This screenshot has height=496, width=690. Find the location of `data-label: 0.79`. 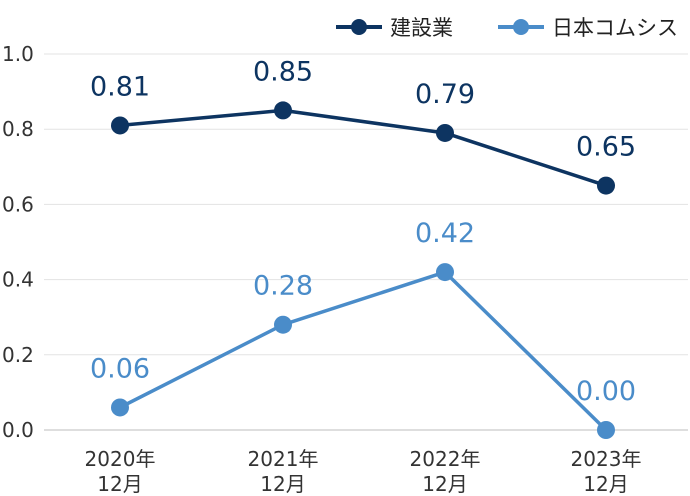

data-label: 0.79 is located at coordinates (445, 94).